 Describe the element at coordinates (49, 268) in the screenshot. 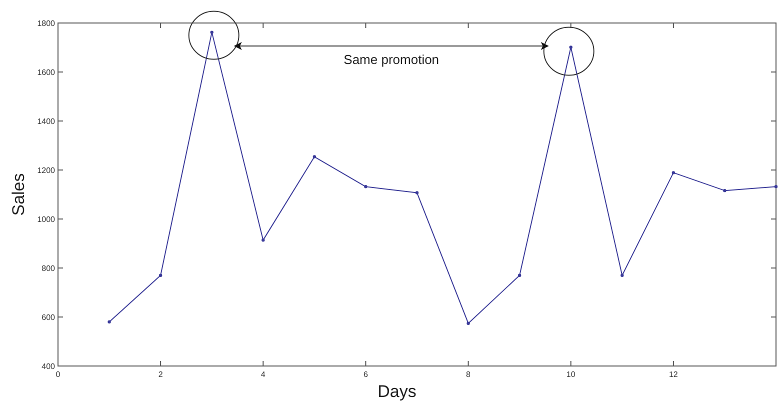

I see `y-tick-label: 800` at that location.